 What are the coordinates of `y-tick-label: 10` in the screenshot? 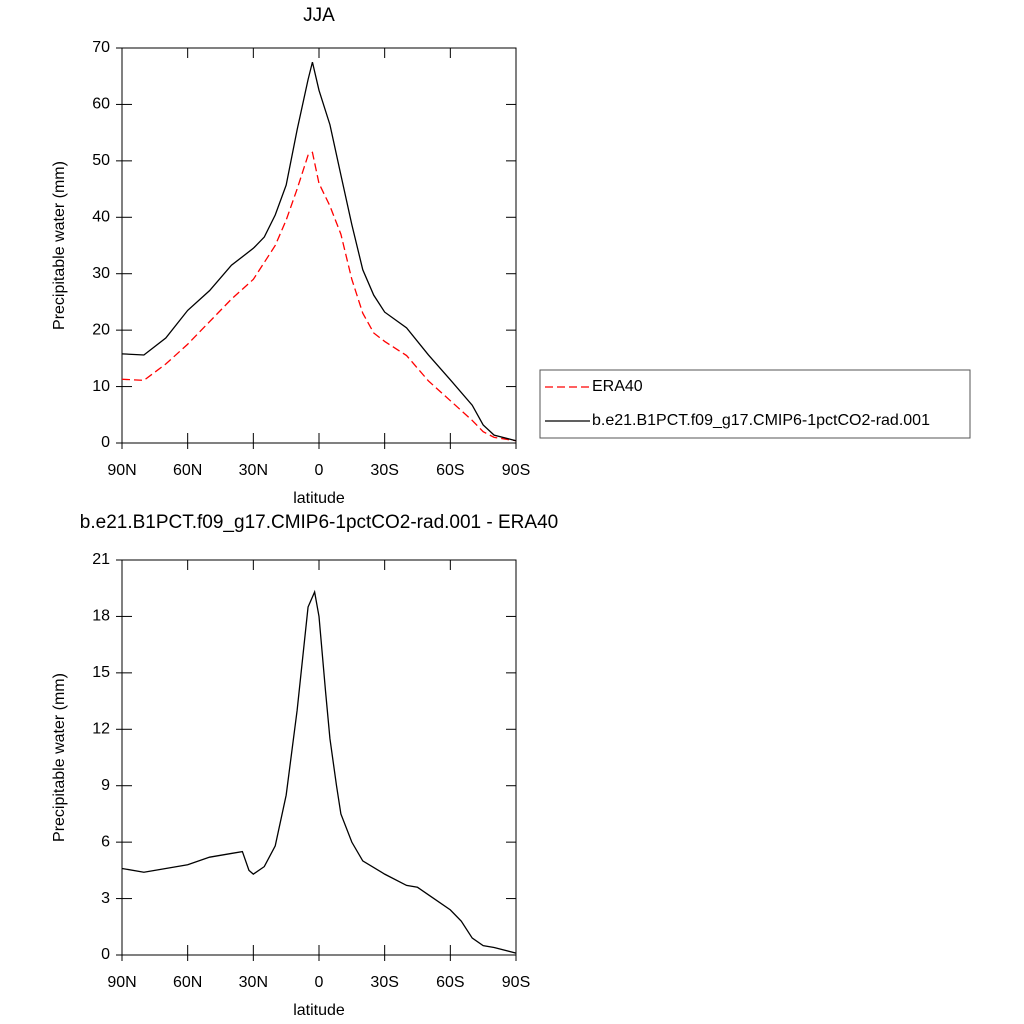 It's located at (101, 386).